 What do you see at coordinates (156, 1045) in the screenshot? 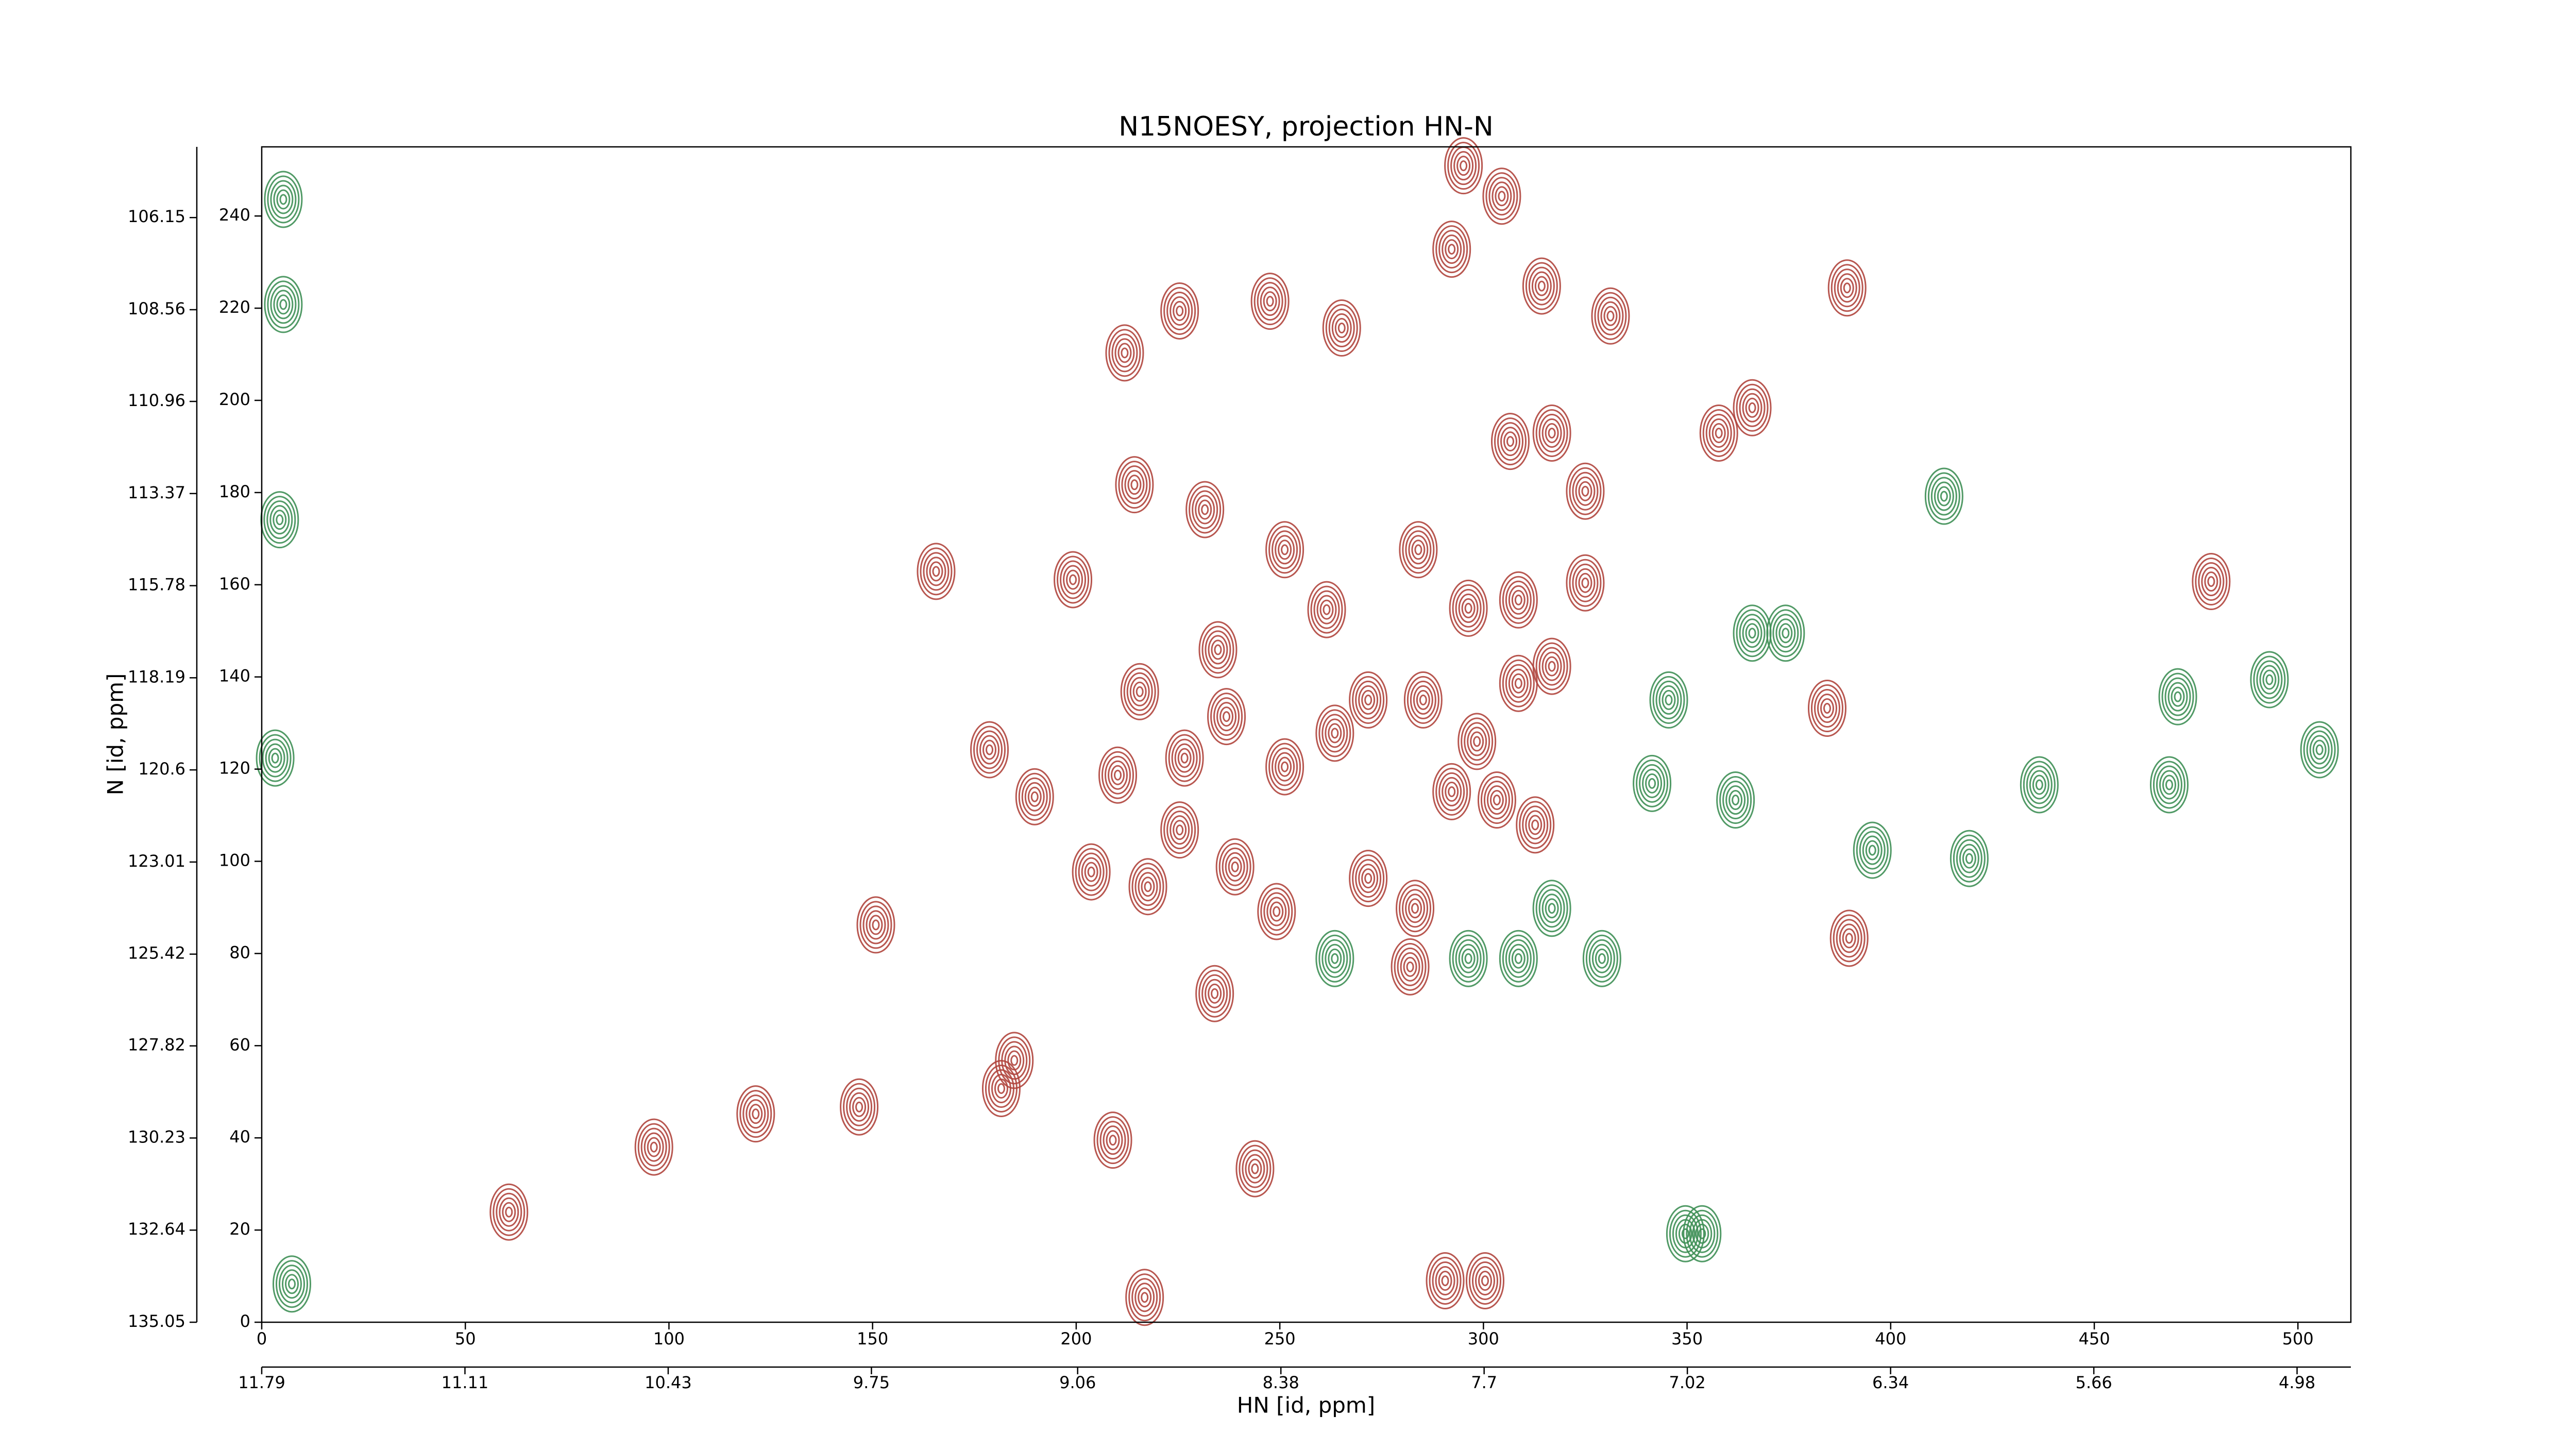
I see `y2-tick-label: 127.82` at bounding box center [156, 1045].